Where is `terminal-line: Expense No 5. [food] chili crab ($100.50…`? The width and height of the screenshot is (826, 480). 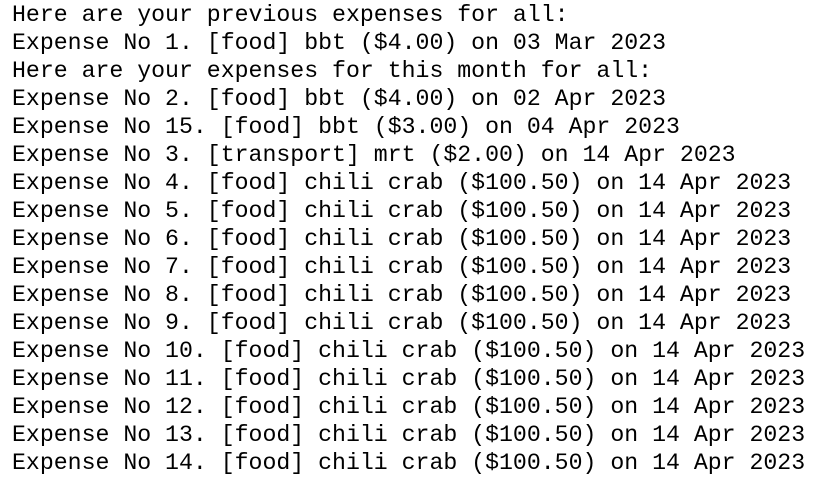 terminal-line: Expense No 5. [food] chili crab ($100.50… is located at coordinates (402, 211).